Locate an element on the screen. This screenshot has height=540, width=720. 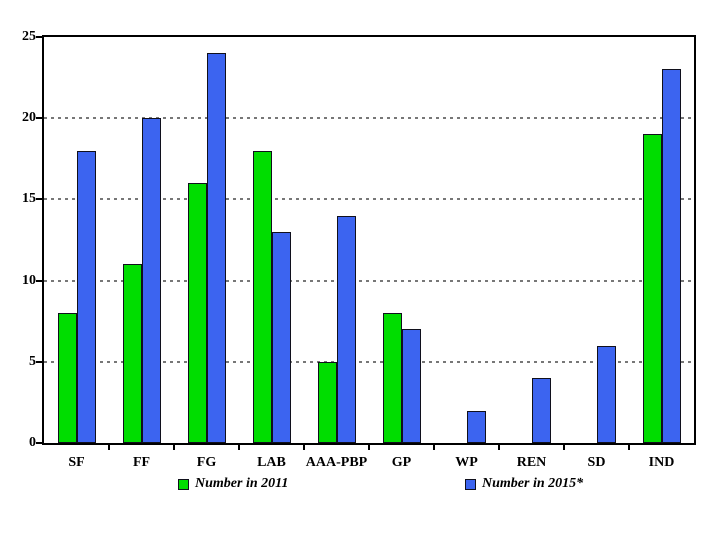
x-axis-label-GP: GP is located at coordinates (401, 462).